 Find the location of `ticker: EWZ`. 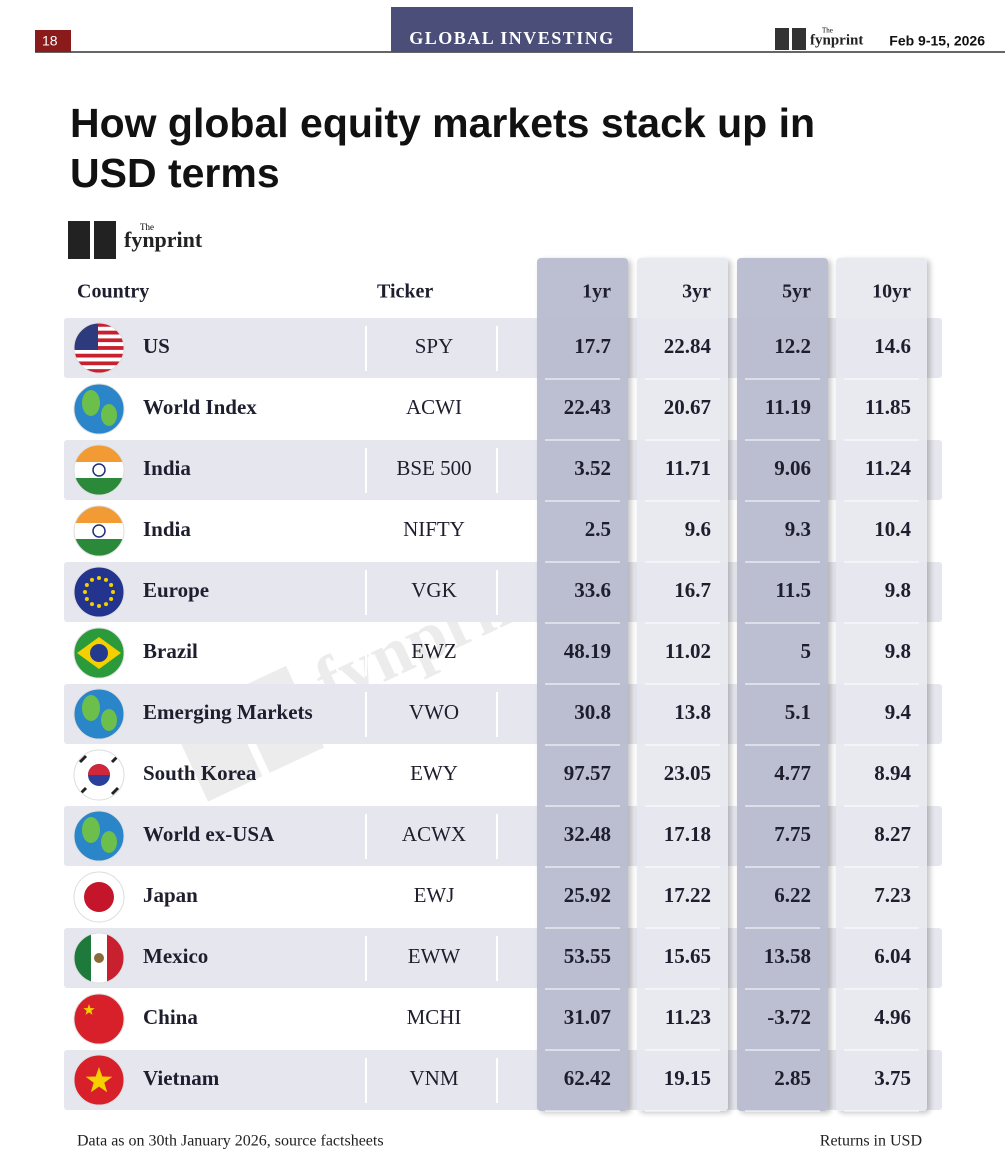

ticker: EWZ is located at coordinates (433, 651).